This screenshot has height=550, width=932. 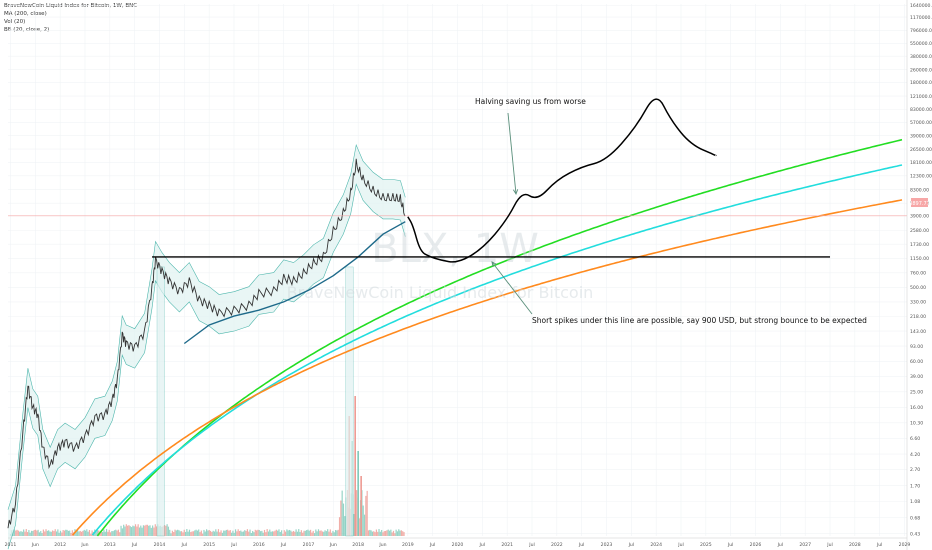 I want to click on y-tick-label: 1150.00, so click(x=919, y=259).